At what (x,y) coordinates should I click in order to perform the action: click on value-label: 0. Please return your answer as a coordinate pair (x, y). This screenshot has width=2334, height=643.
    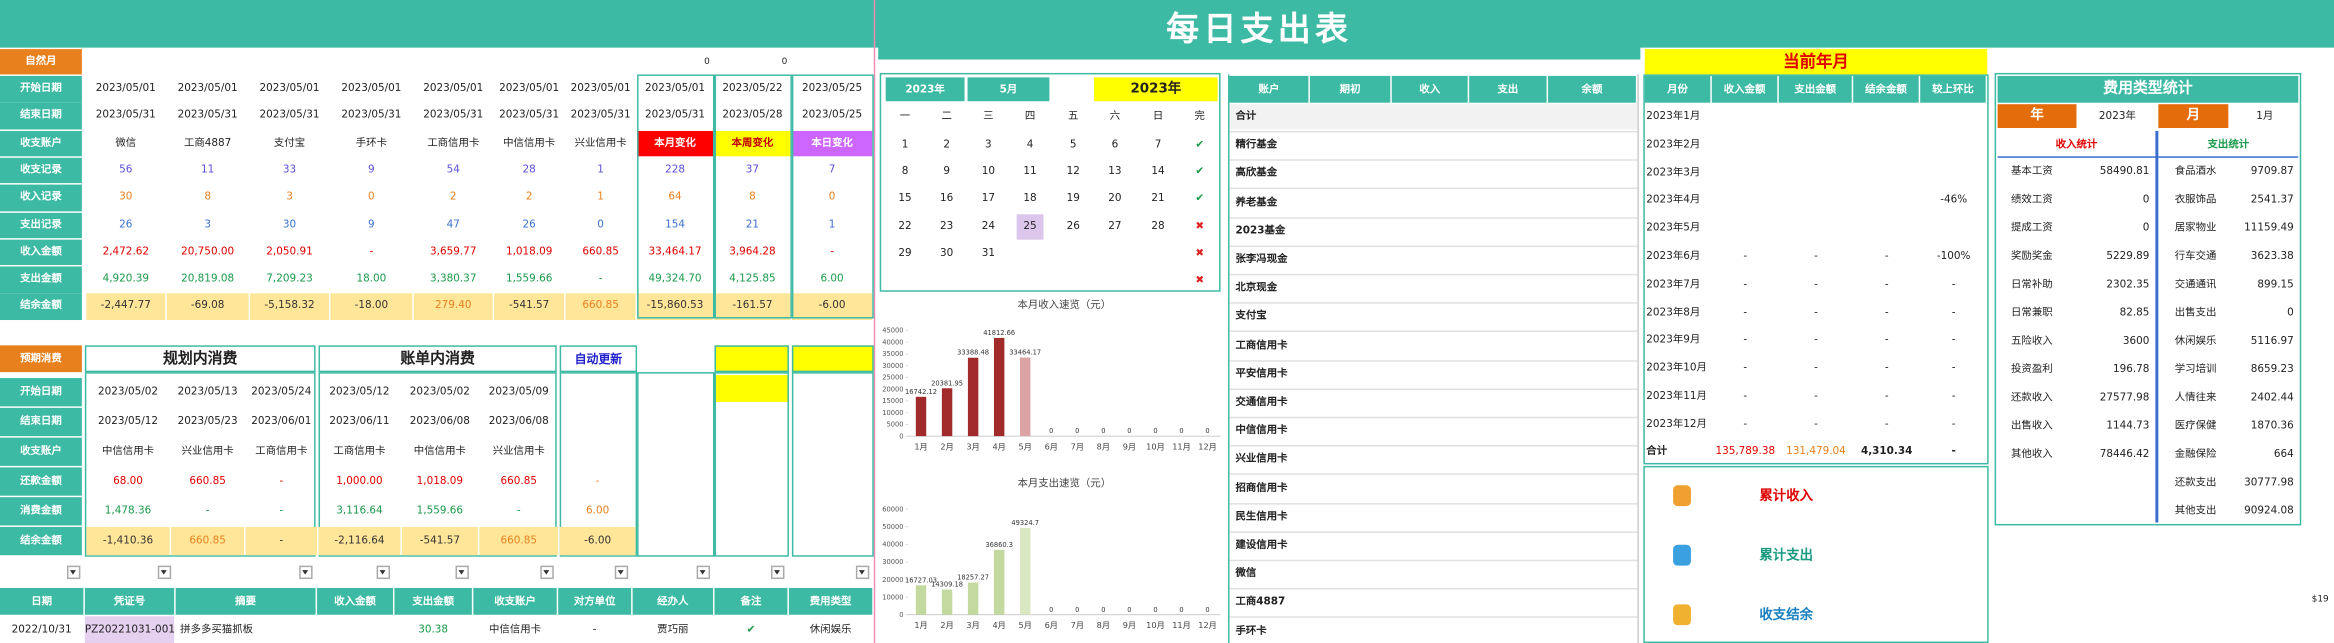
    Looking at the image, I should click on (1181, 610).